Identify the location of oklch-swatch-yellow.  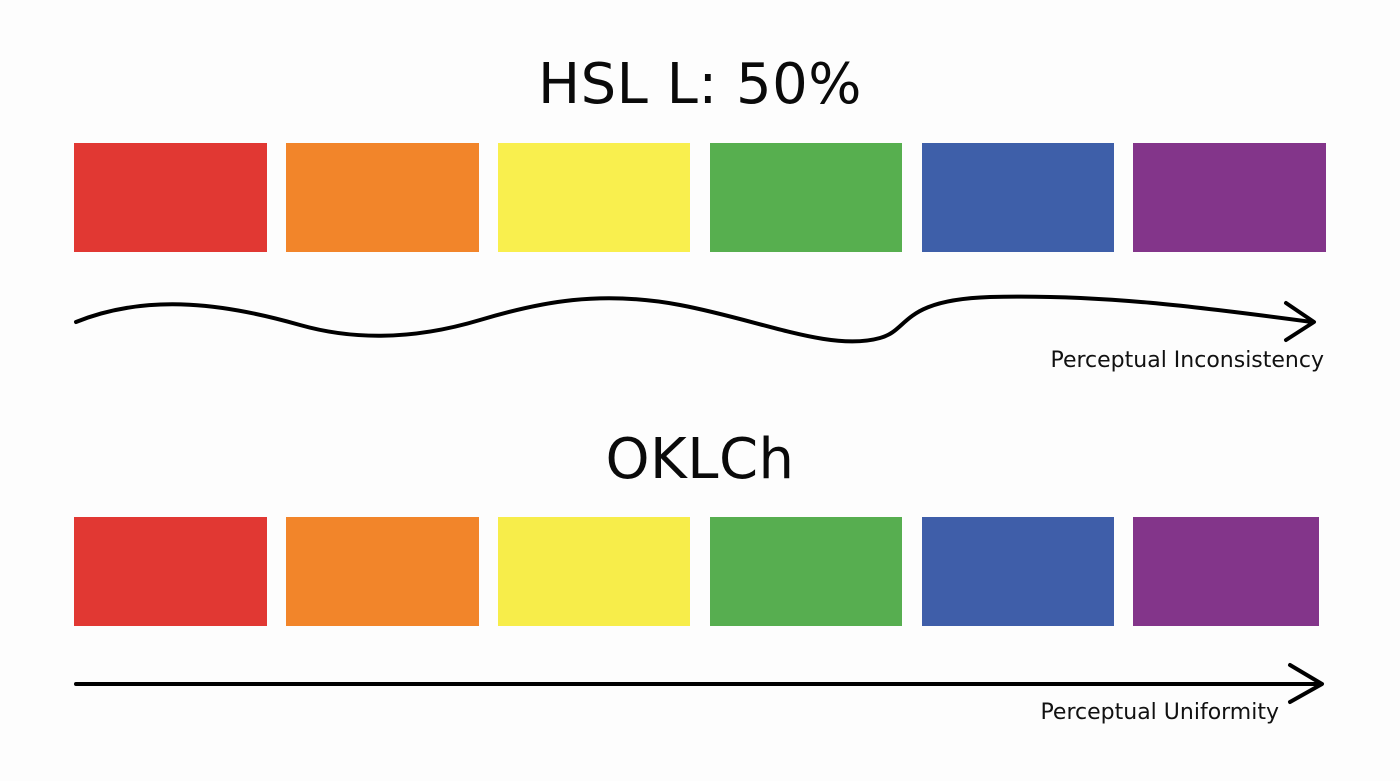
(594, 571).